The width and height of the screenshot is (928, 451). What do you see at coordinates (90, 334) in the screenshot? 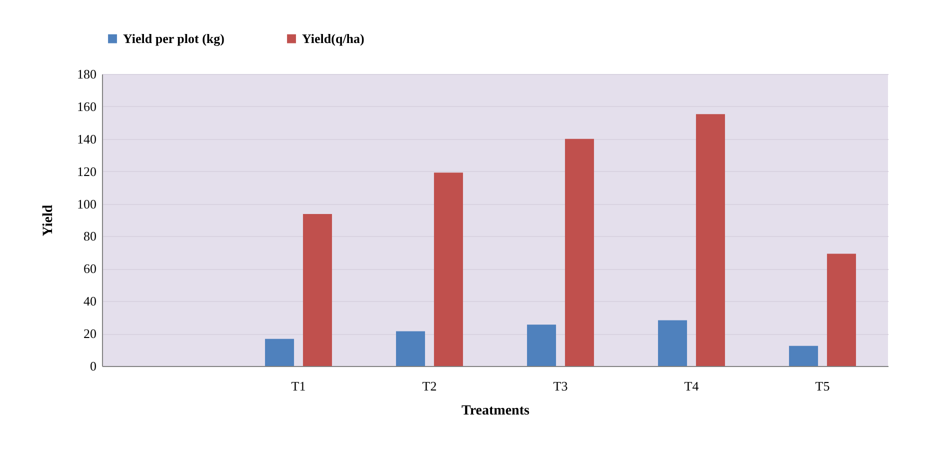
I see `y-tick-label: 20` at bounding box center [90, 334].